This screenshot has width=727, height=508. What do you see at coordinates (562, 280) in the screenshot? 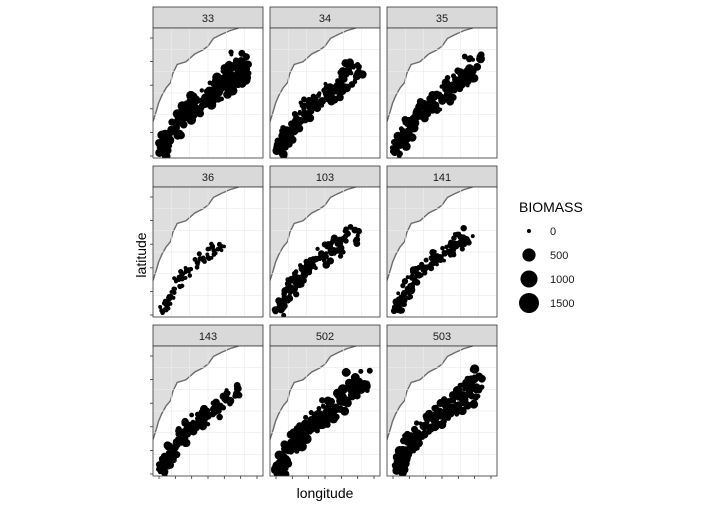
I see `legend-key-label: 1000` at bounding box center [562, 280].